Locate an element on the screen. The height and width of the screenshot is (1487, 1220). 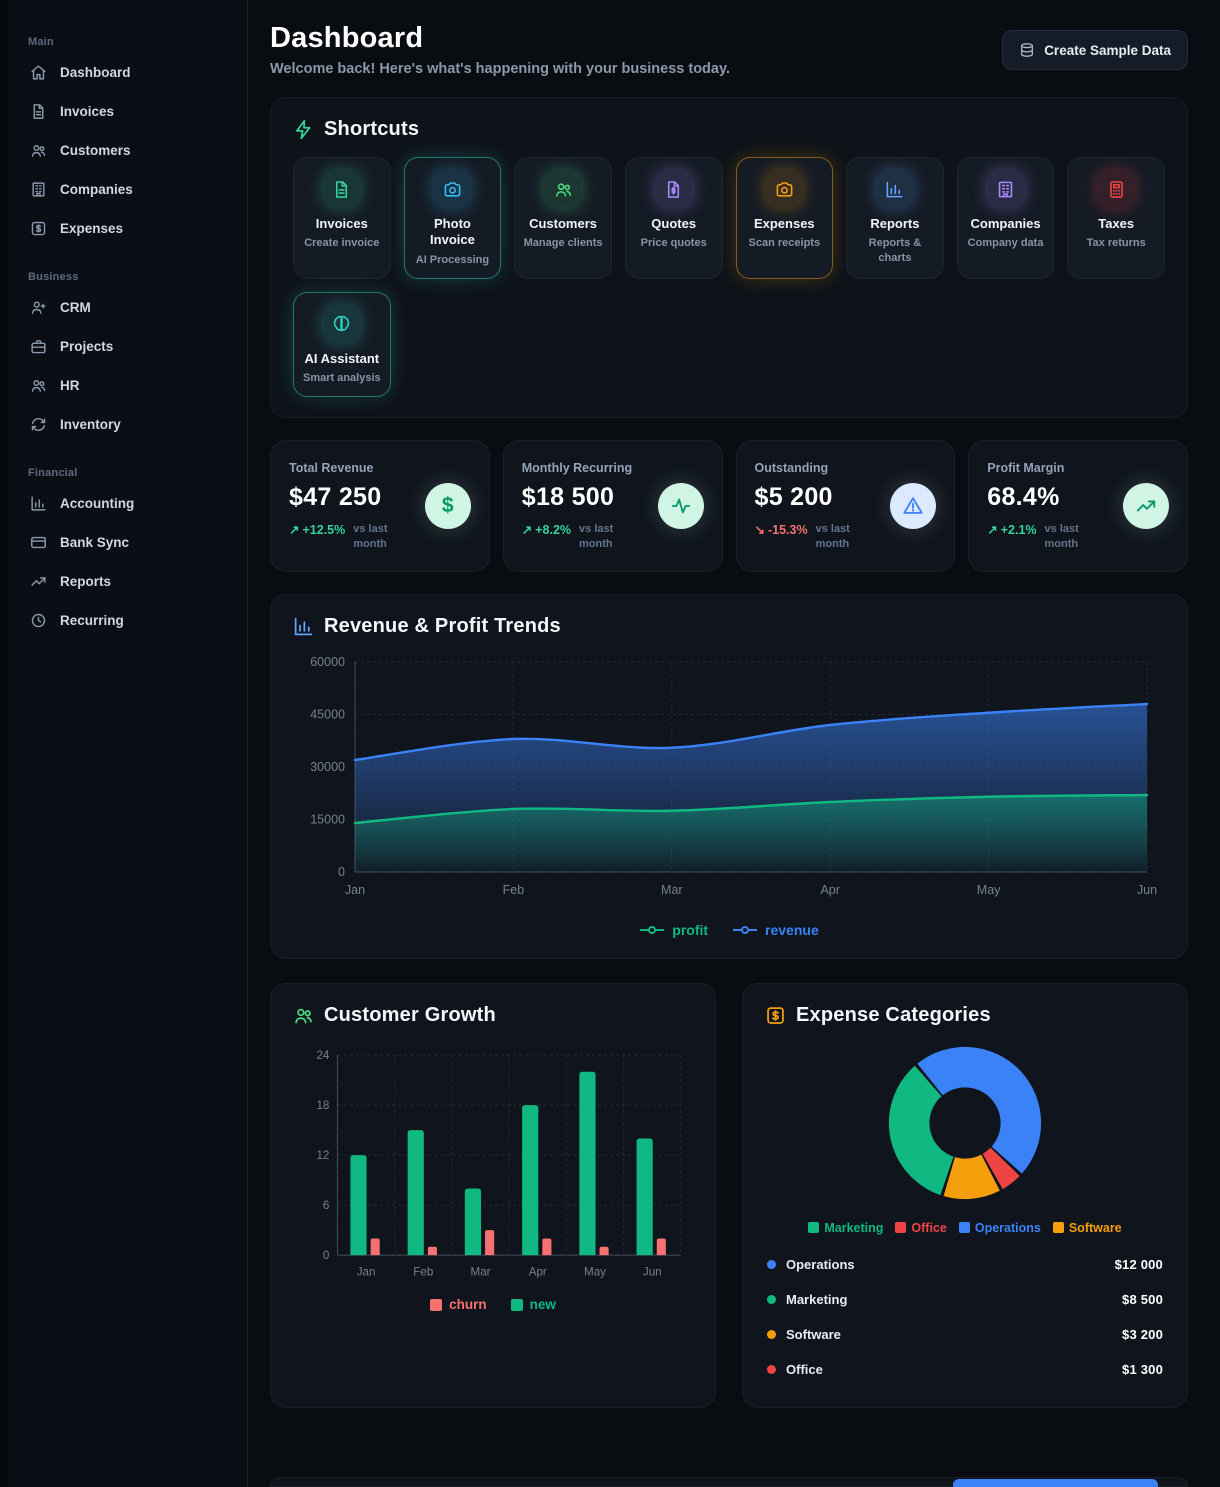
users-icon is located at coordinates (38, 385).